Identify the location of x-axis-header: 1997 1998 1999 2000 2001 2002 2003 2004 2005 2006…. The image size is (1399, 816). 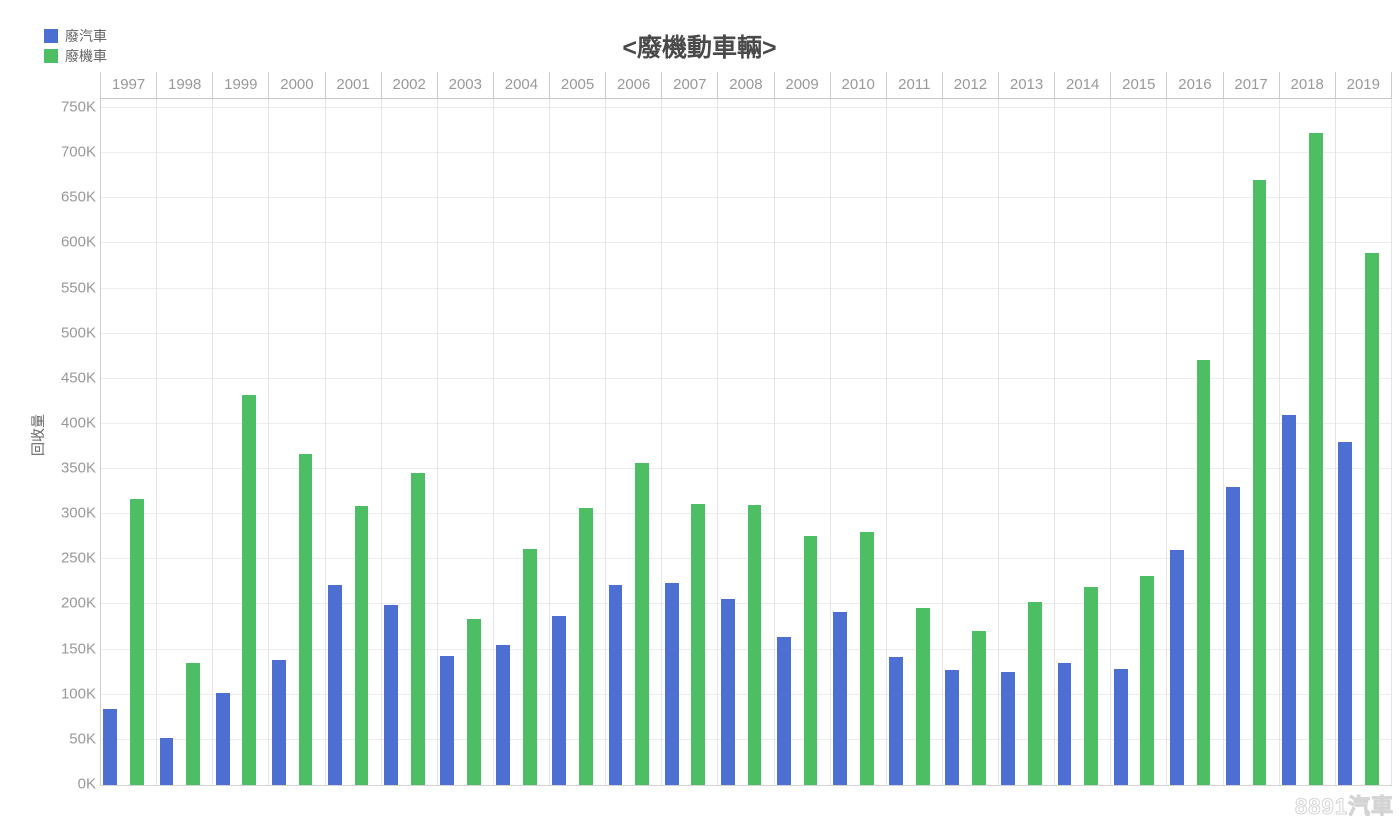
(746, 85).